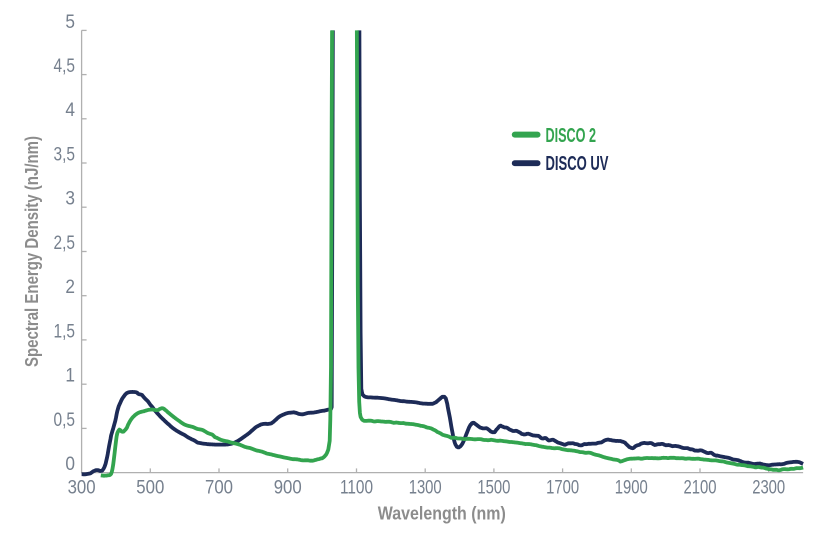  What do you see at coordinates (631, 488) in the screenshot?
I see `svg-text: 1900` at bounding box center [631, 488].